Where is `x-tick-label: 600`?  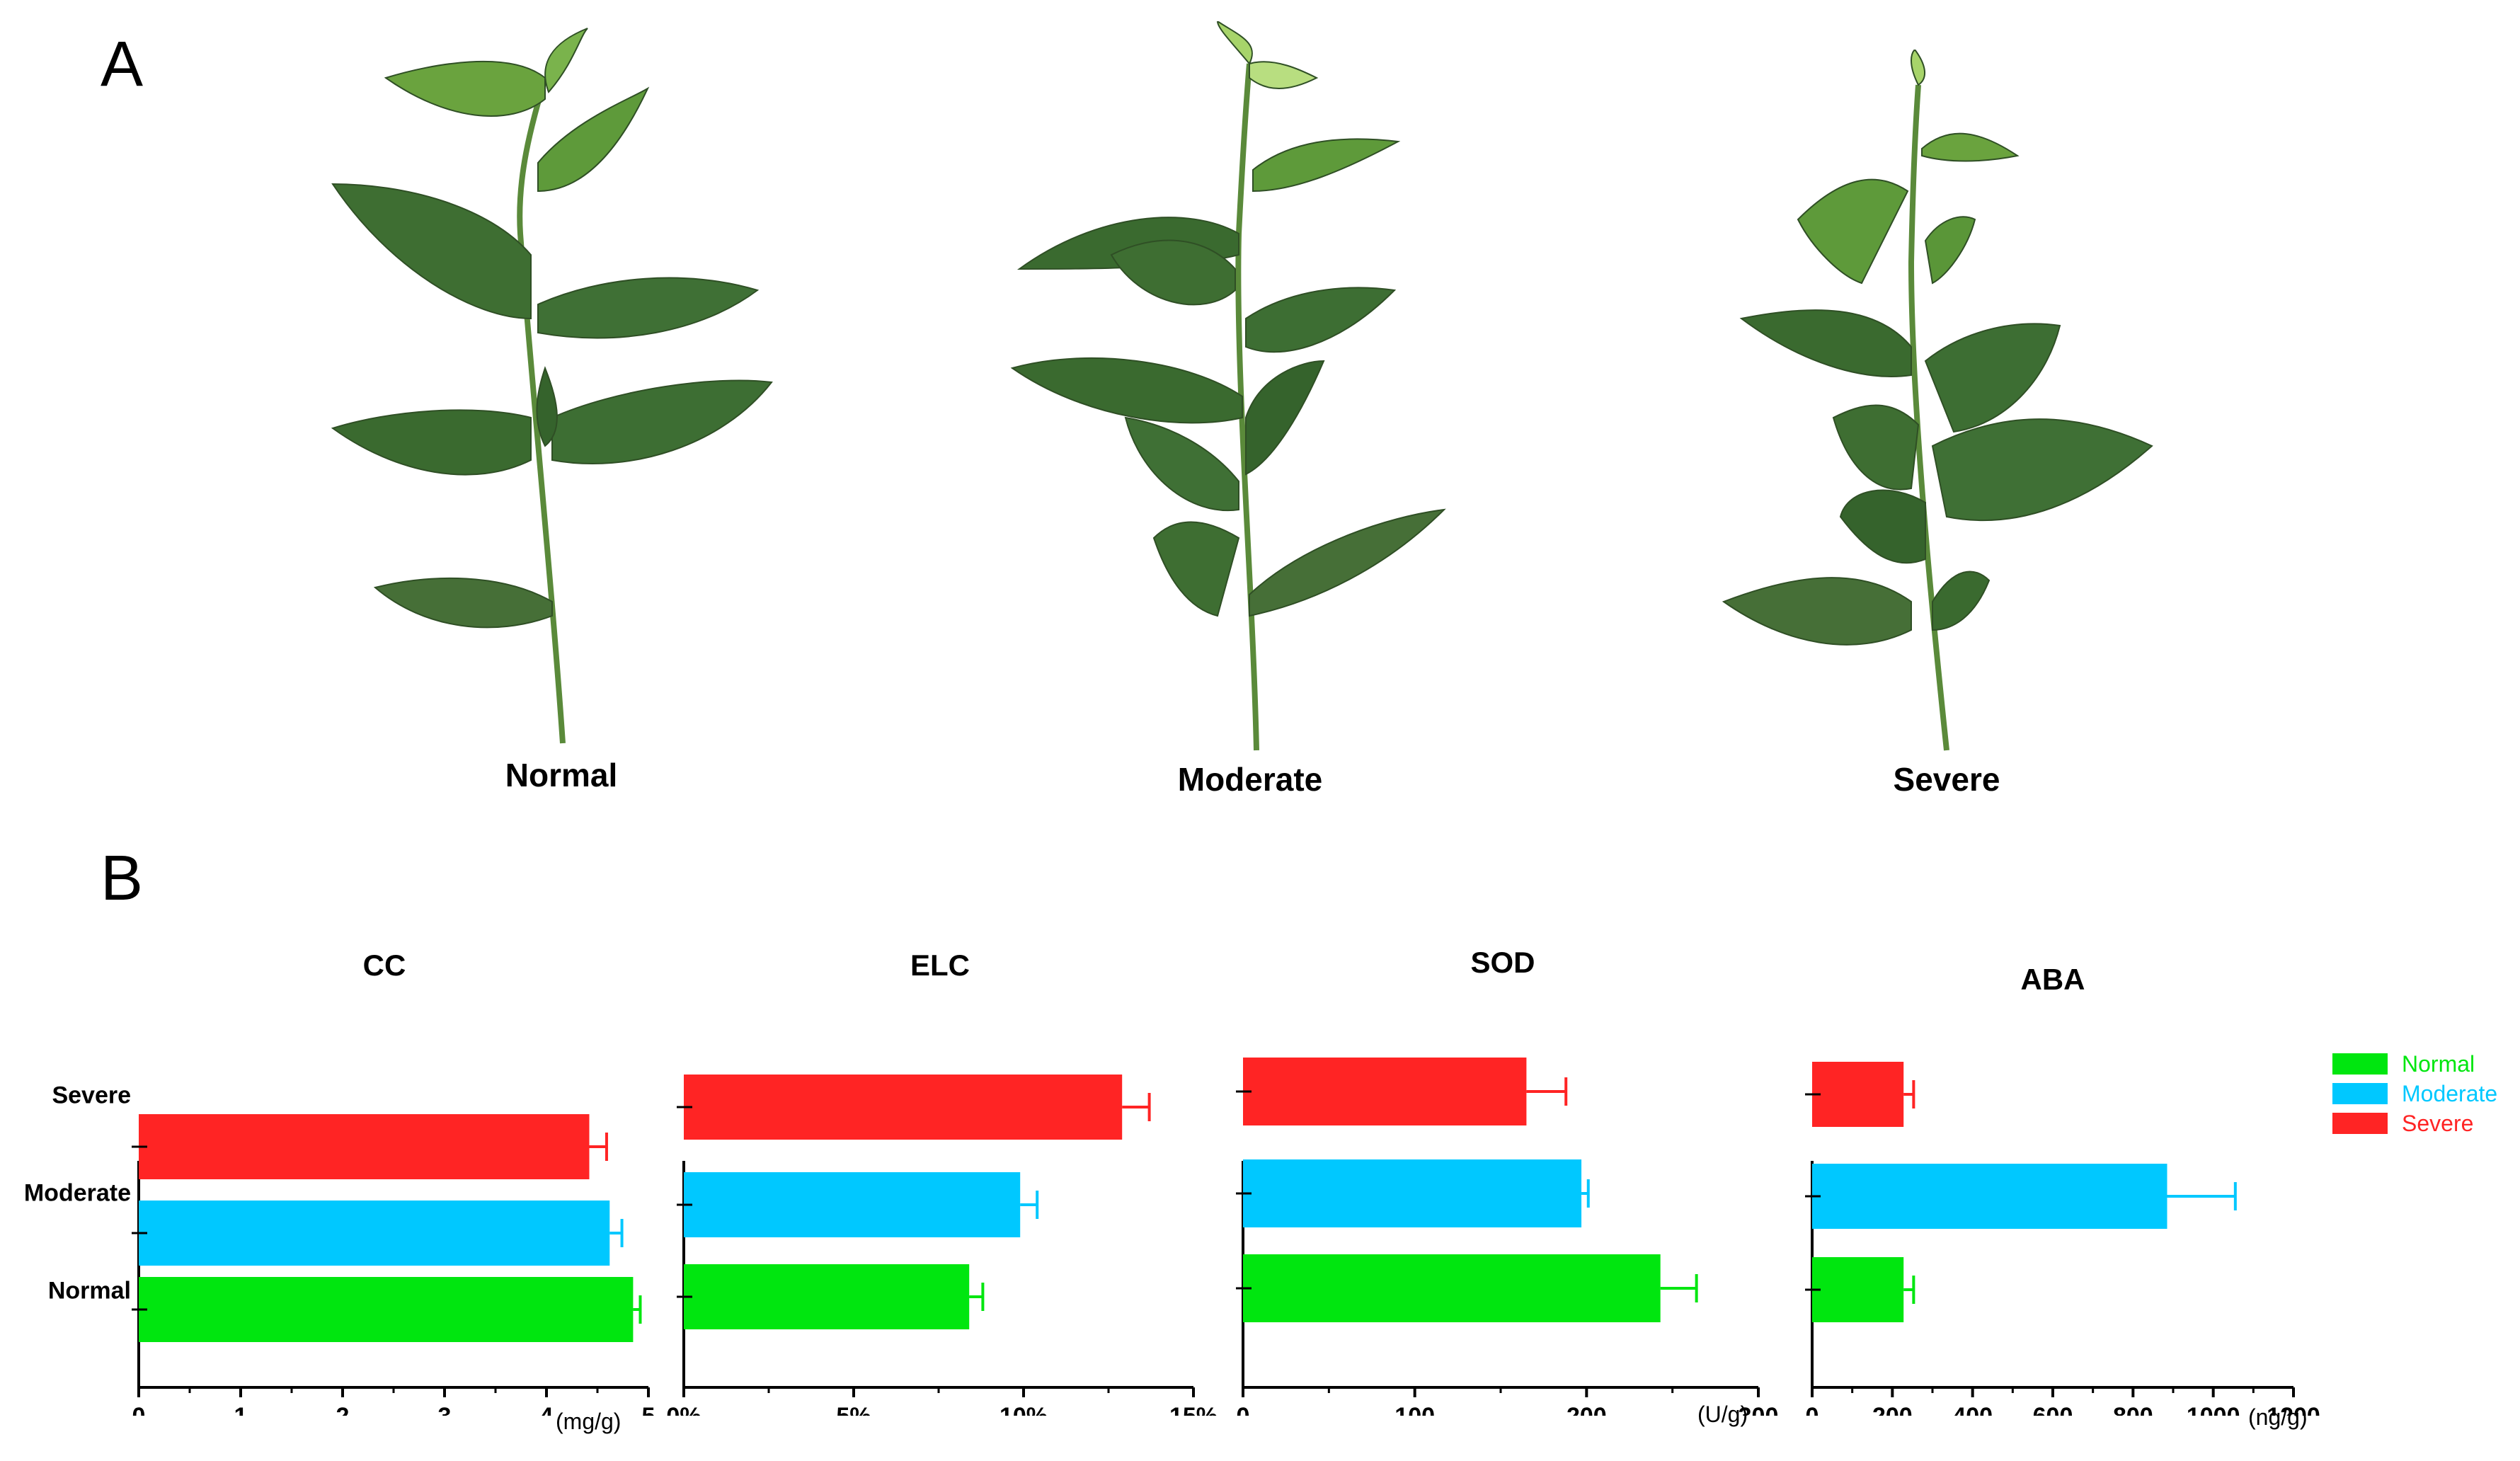
x-tick-label: 600 is located at coordinates (2053, 1410).